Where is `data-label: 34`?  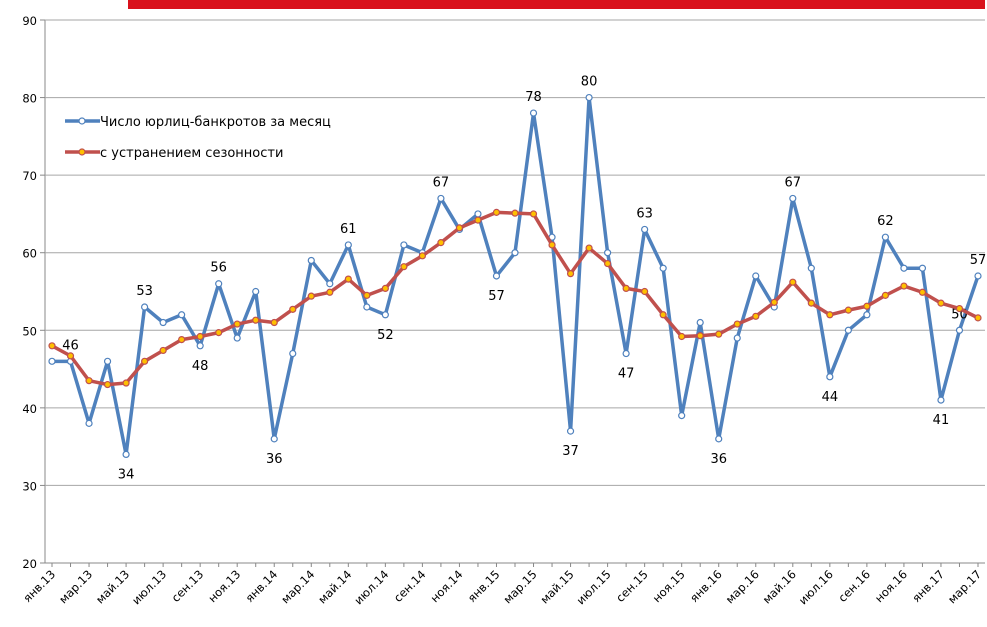
data-label: 34 is located at coordinates (126, 474).